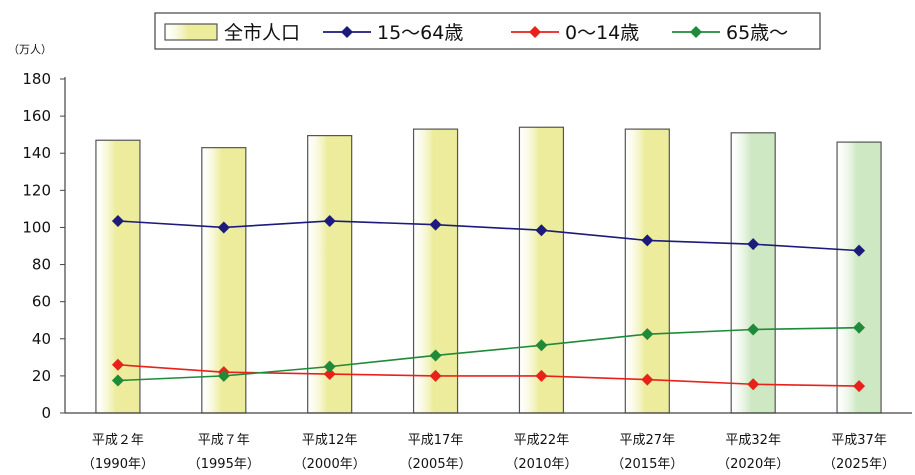 The image size is (915, 475). What do you see at coordinates (535, 32) in the screenshot?
I see `series-0-14-legend-marker` at bounding box center [535, 32].